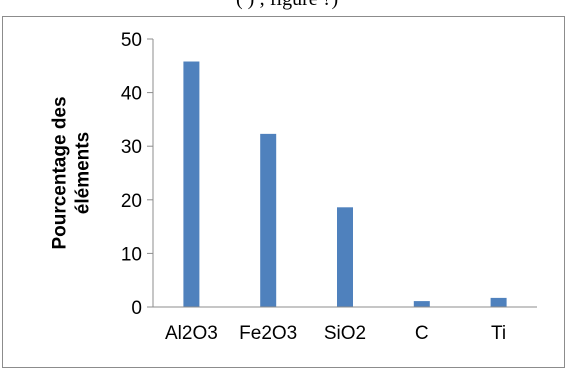 The width and height of the screenshot is (569, 371). I want to click on y-axis-label: Pourcentage des éléments, so click(72, 172).